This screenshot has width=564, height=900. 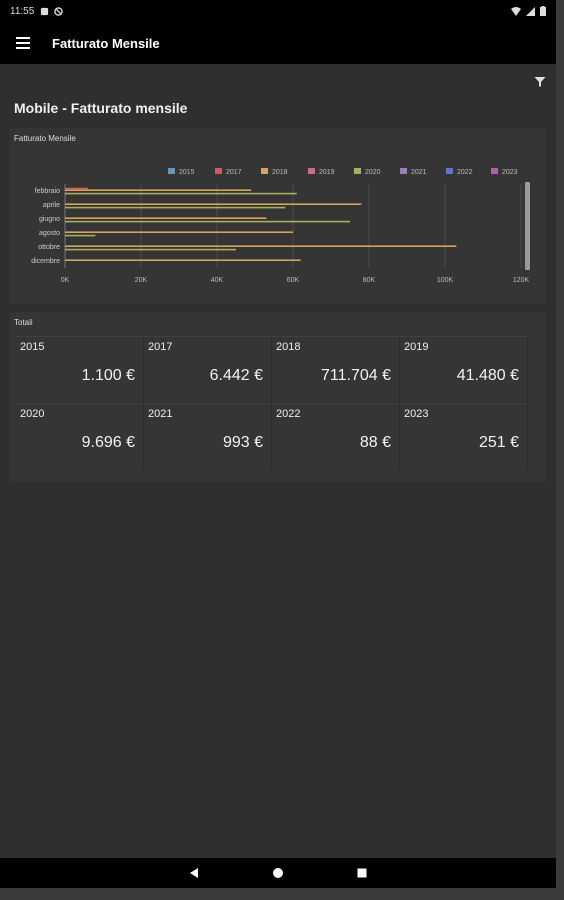 I want to click on total-tile-2022: 2022 88 €, so click(x=336, y=436).